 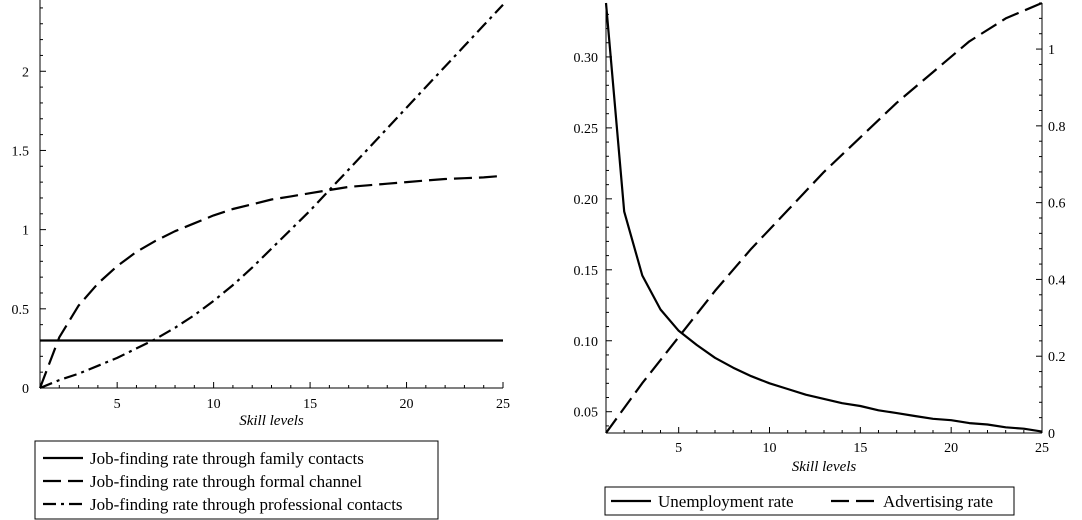 I want to click on left-y-tick-label: 0.20, so click(x=586, y=200).